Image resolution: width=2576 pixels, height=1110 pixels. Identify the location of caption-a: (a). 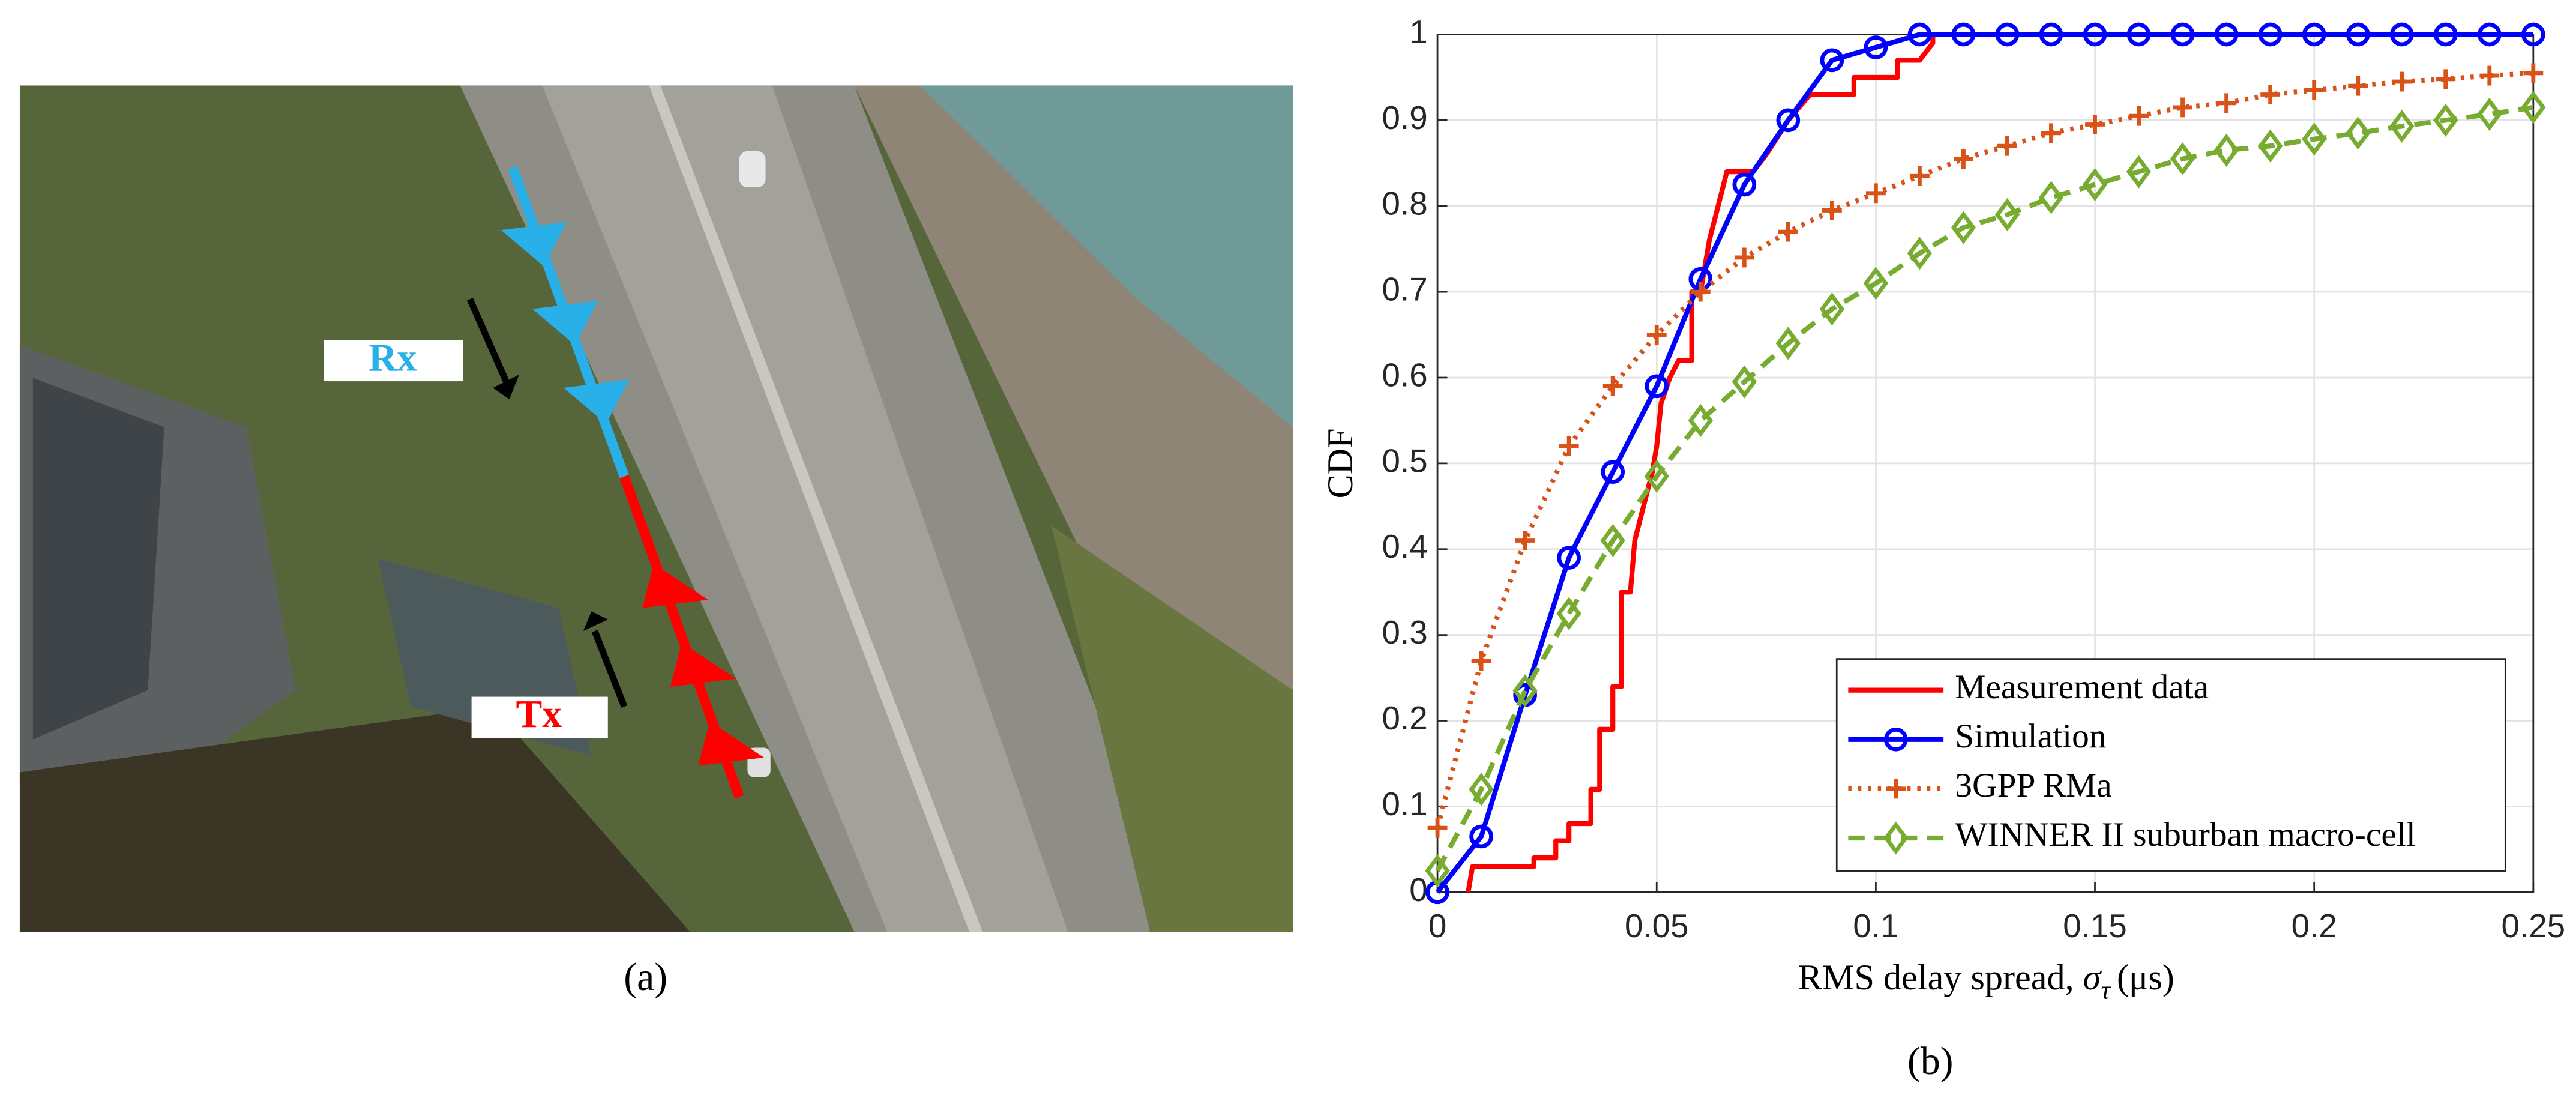
(646, 977).